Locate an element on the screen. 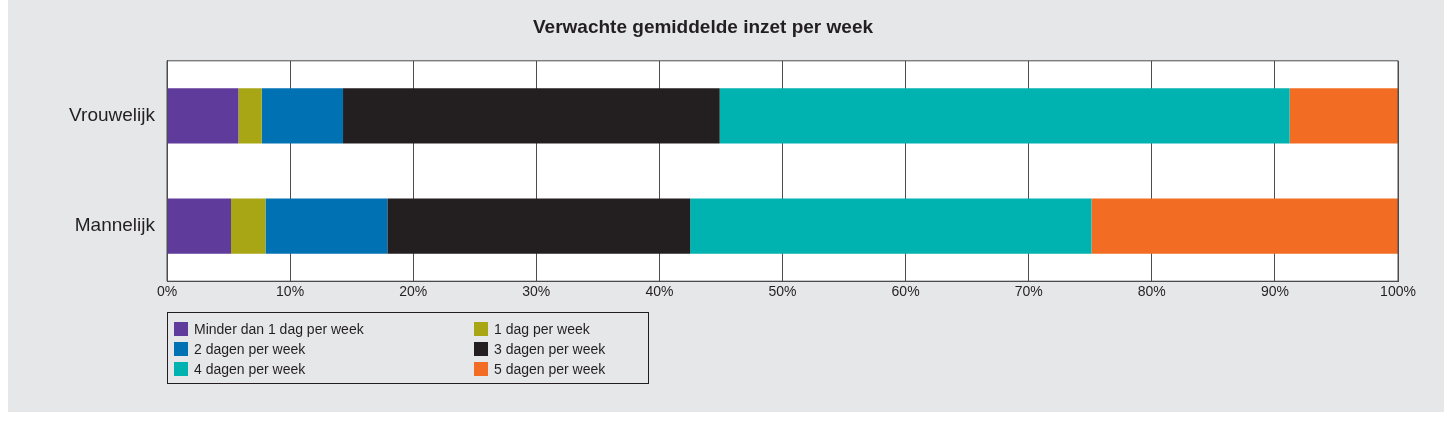 This screenshot has height=421, width=1452. x-tick-label: 100% is located at coordinates (1398, 291).